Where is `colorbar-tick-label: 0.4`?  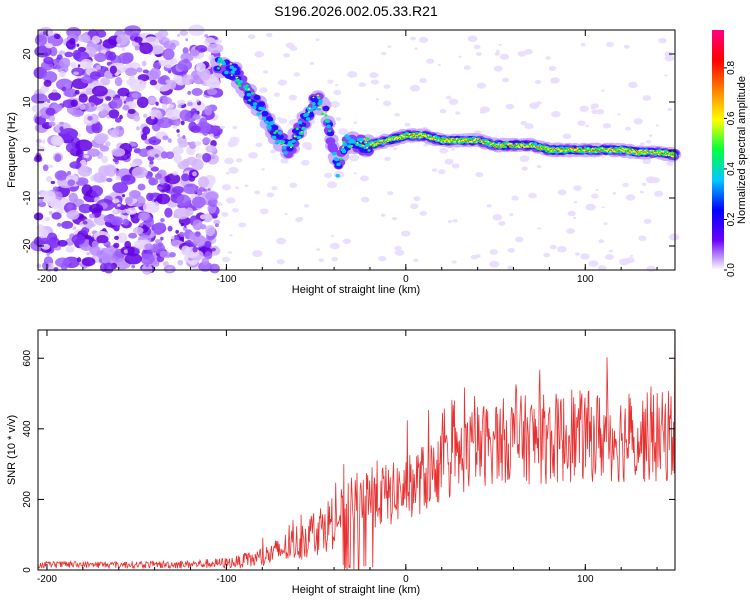 colorbar-tick-label: 0.4 is located at coordinates (731, 169).